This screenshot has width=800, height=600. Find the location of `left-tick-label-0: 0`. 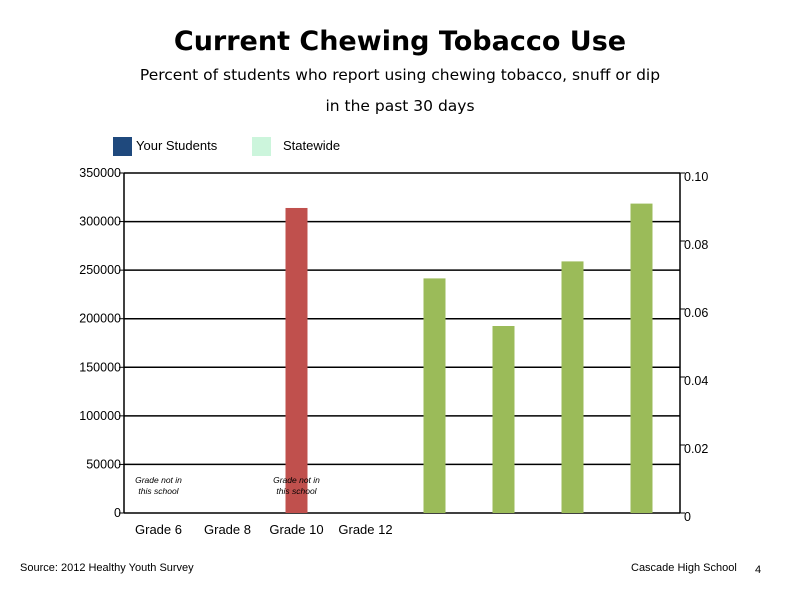

left-tick-label-0: 0 is located at coordinates (117, 513).